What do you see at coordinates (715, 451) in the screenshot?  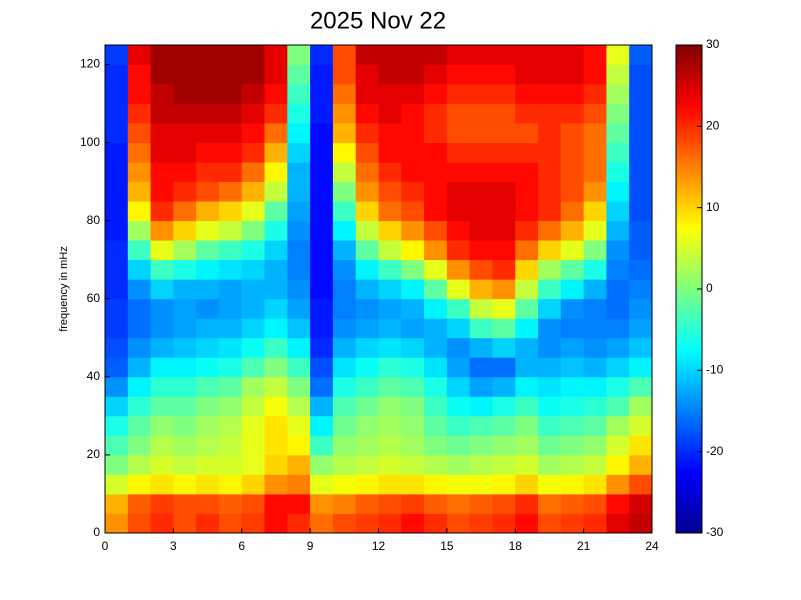 I see `colorbar-tick-label: -20` at bounding box center [715, 451].